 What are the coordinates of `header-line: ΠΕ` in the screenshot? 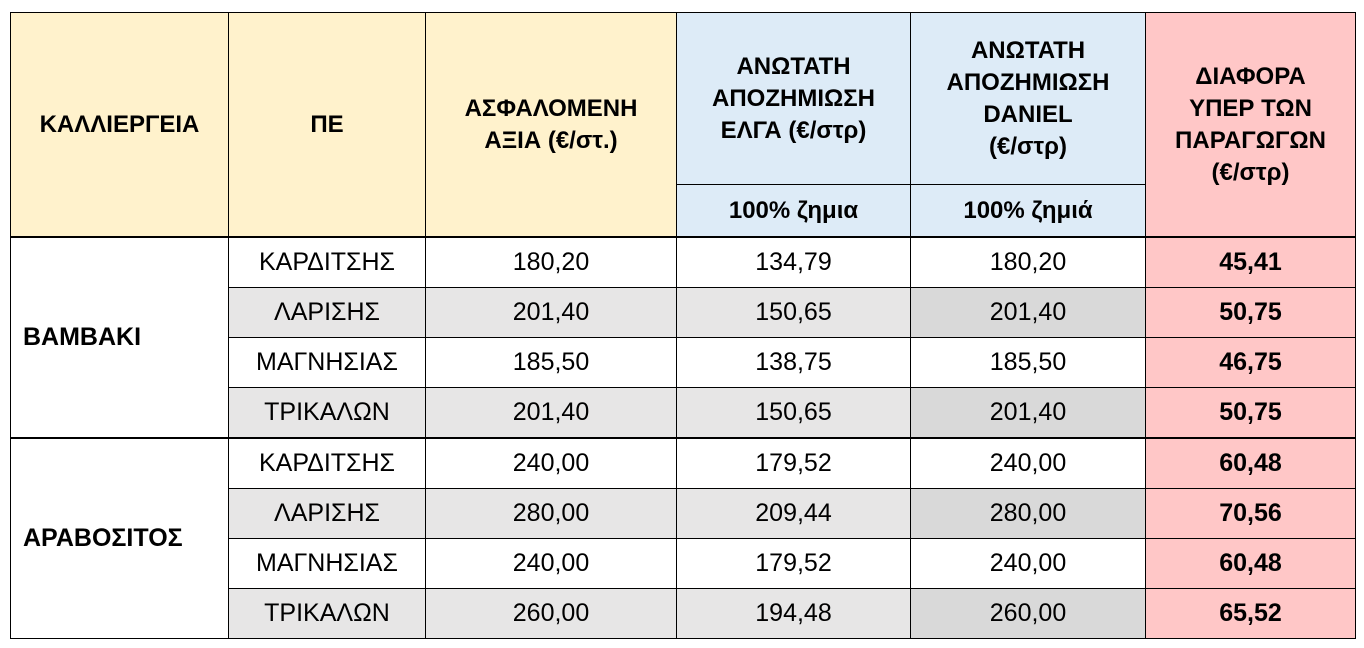 It's located at (327, 124).